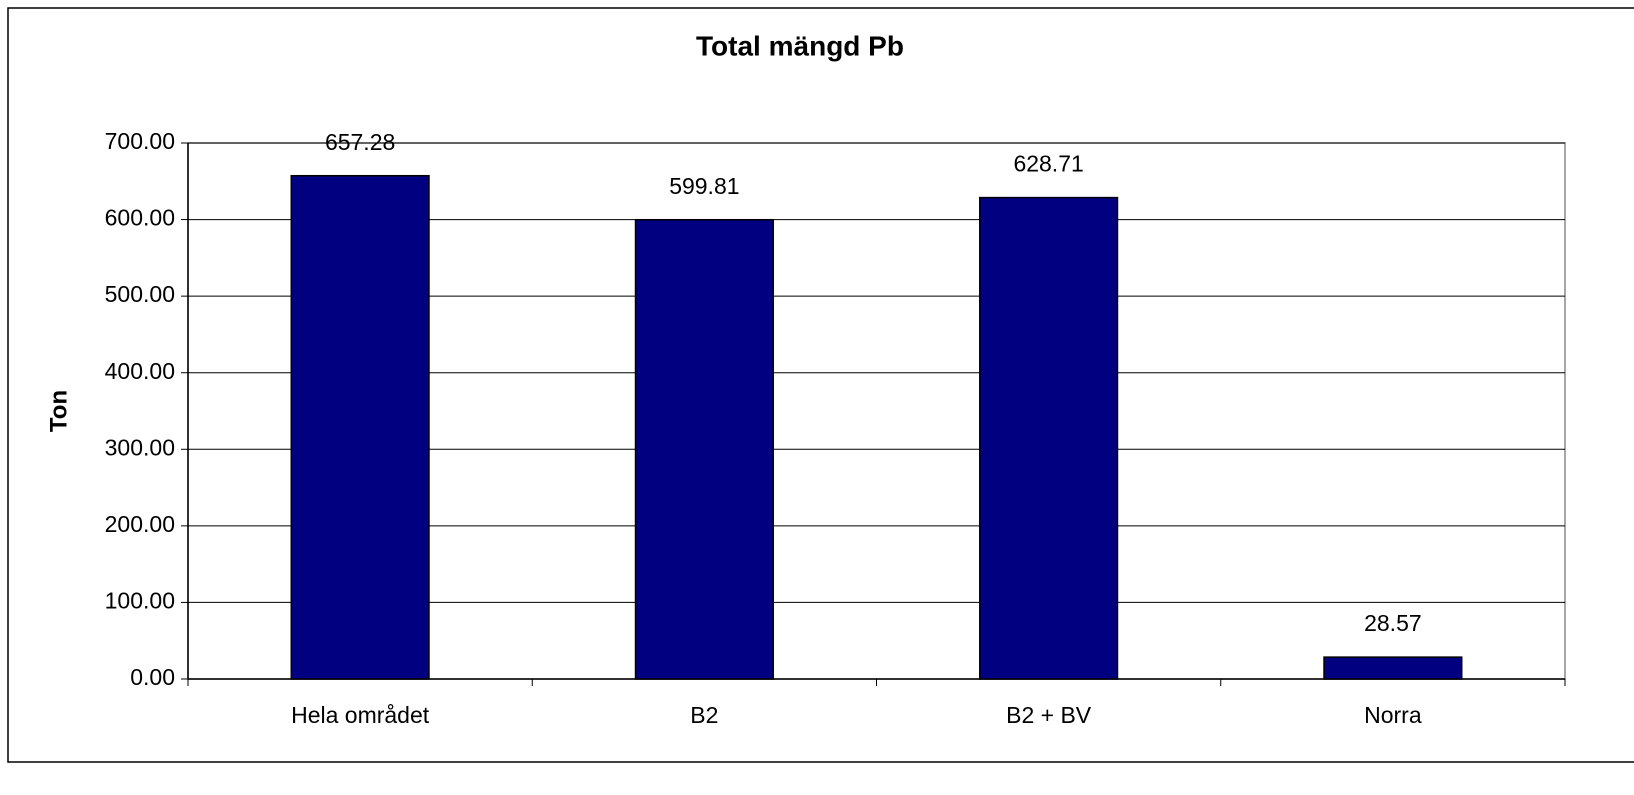 The image size is (1634, 795). Describe the element at coordinates (140, 218) in the screenshot. I see `y-tick-label: 600.00` at that location.